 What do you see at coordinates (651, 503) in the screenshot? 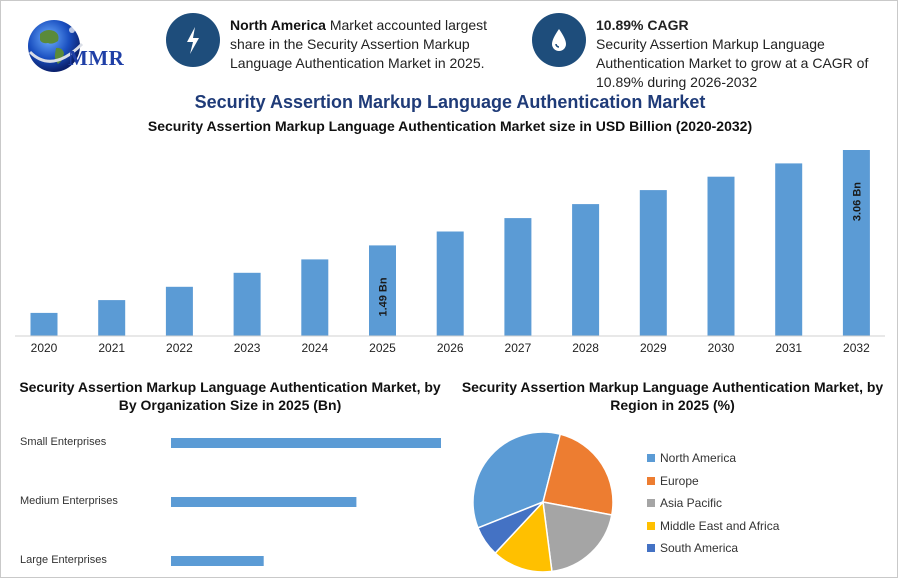
I see `legend-swatch-asia-pacific` at bounding box center [651, 503].